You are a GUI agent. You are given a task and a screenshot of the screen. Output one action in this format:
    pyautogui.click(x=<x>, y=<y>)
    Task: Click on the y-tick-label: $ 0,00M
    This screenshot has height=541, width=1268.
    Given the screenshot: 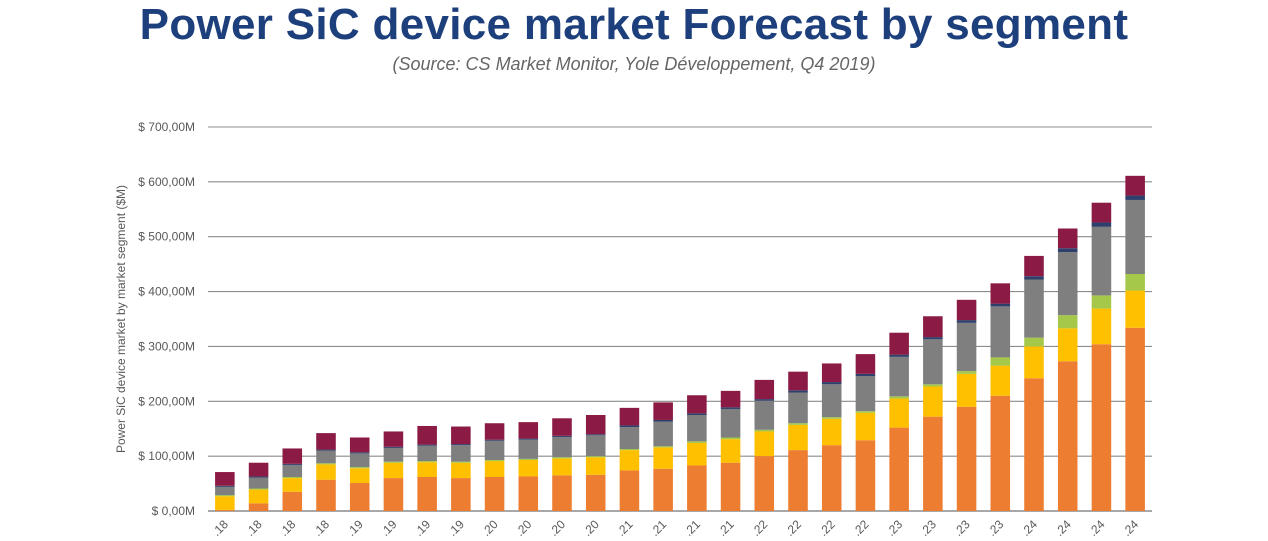 What is the action you would take?
    pyautogui.click(x=173, y=511)
    